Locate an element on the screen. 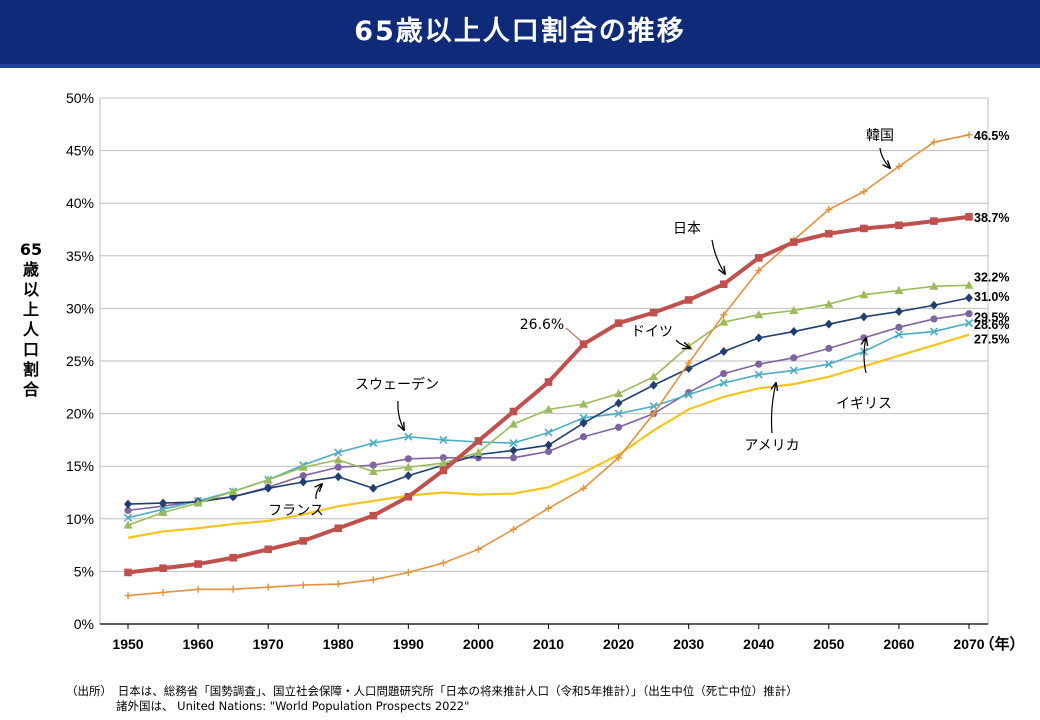  annotation-germany: ドイツ is located at coordinates (652, 332).